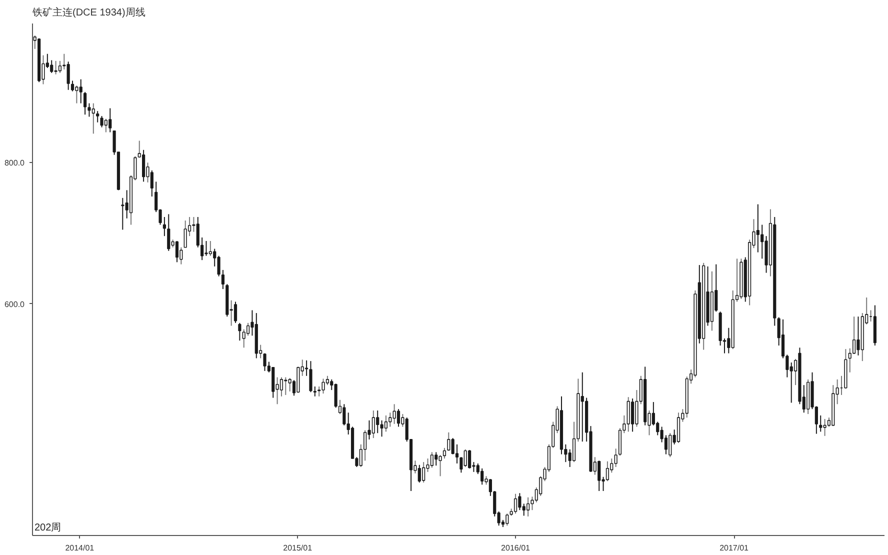  What do you see at coordinates (298, 548) in the screenshot?
I see `x-tick-label: 2015/01` at bounding box center [298, 548].